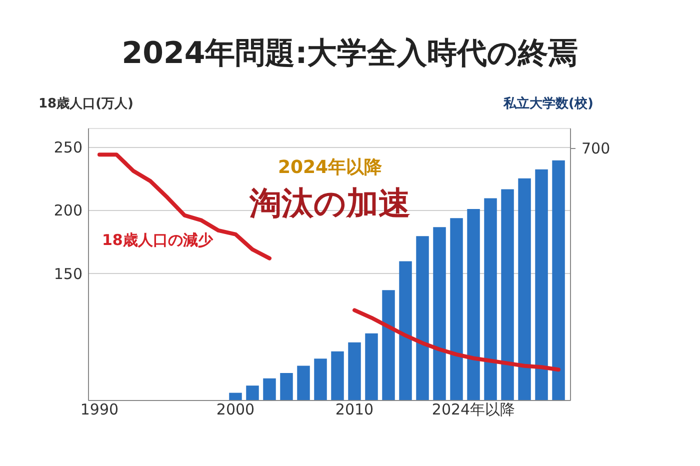  Describe the element at coordinates (158, 240) in the screenshot. I see `series-label: 18歳人口の減少` at that location.